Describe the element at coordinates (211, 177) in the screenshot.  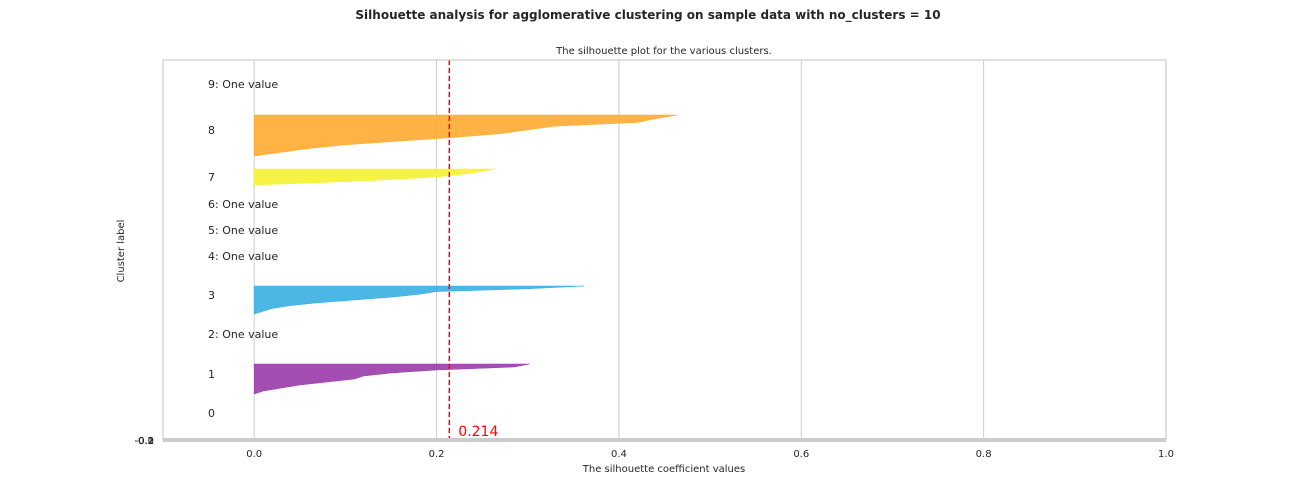
I see `cluster-label: 7` at that location.